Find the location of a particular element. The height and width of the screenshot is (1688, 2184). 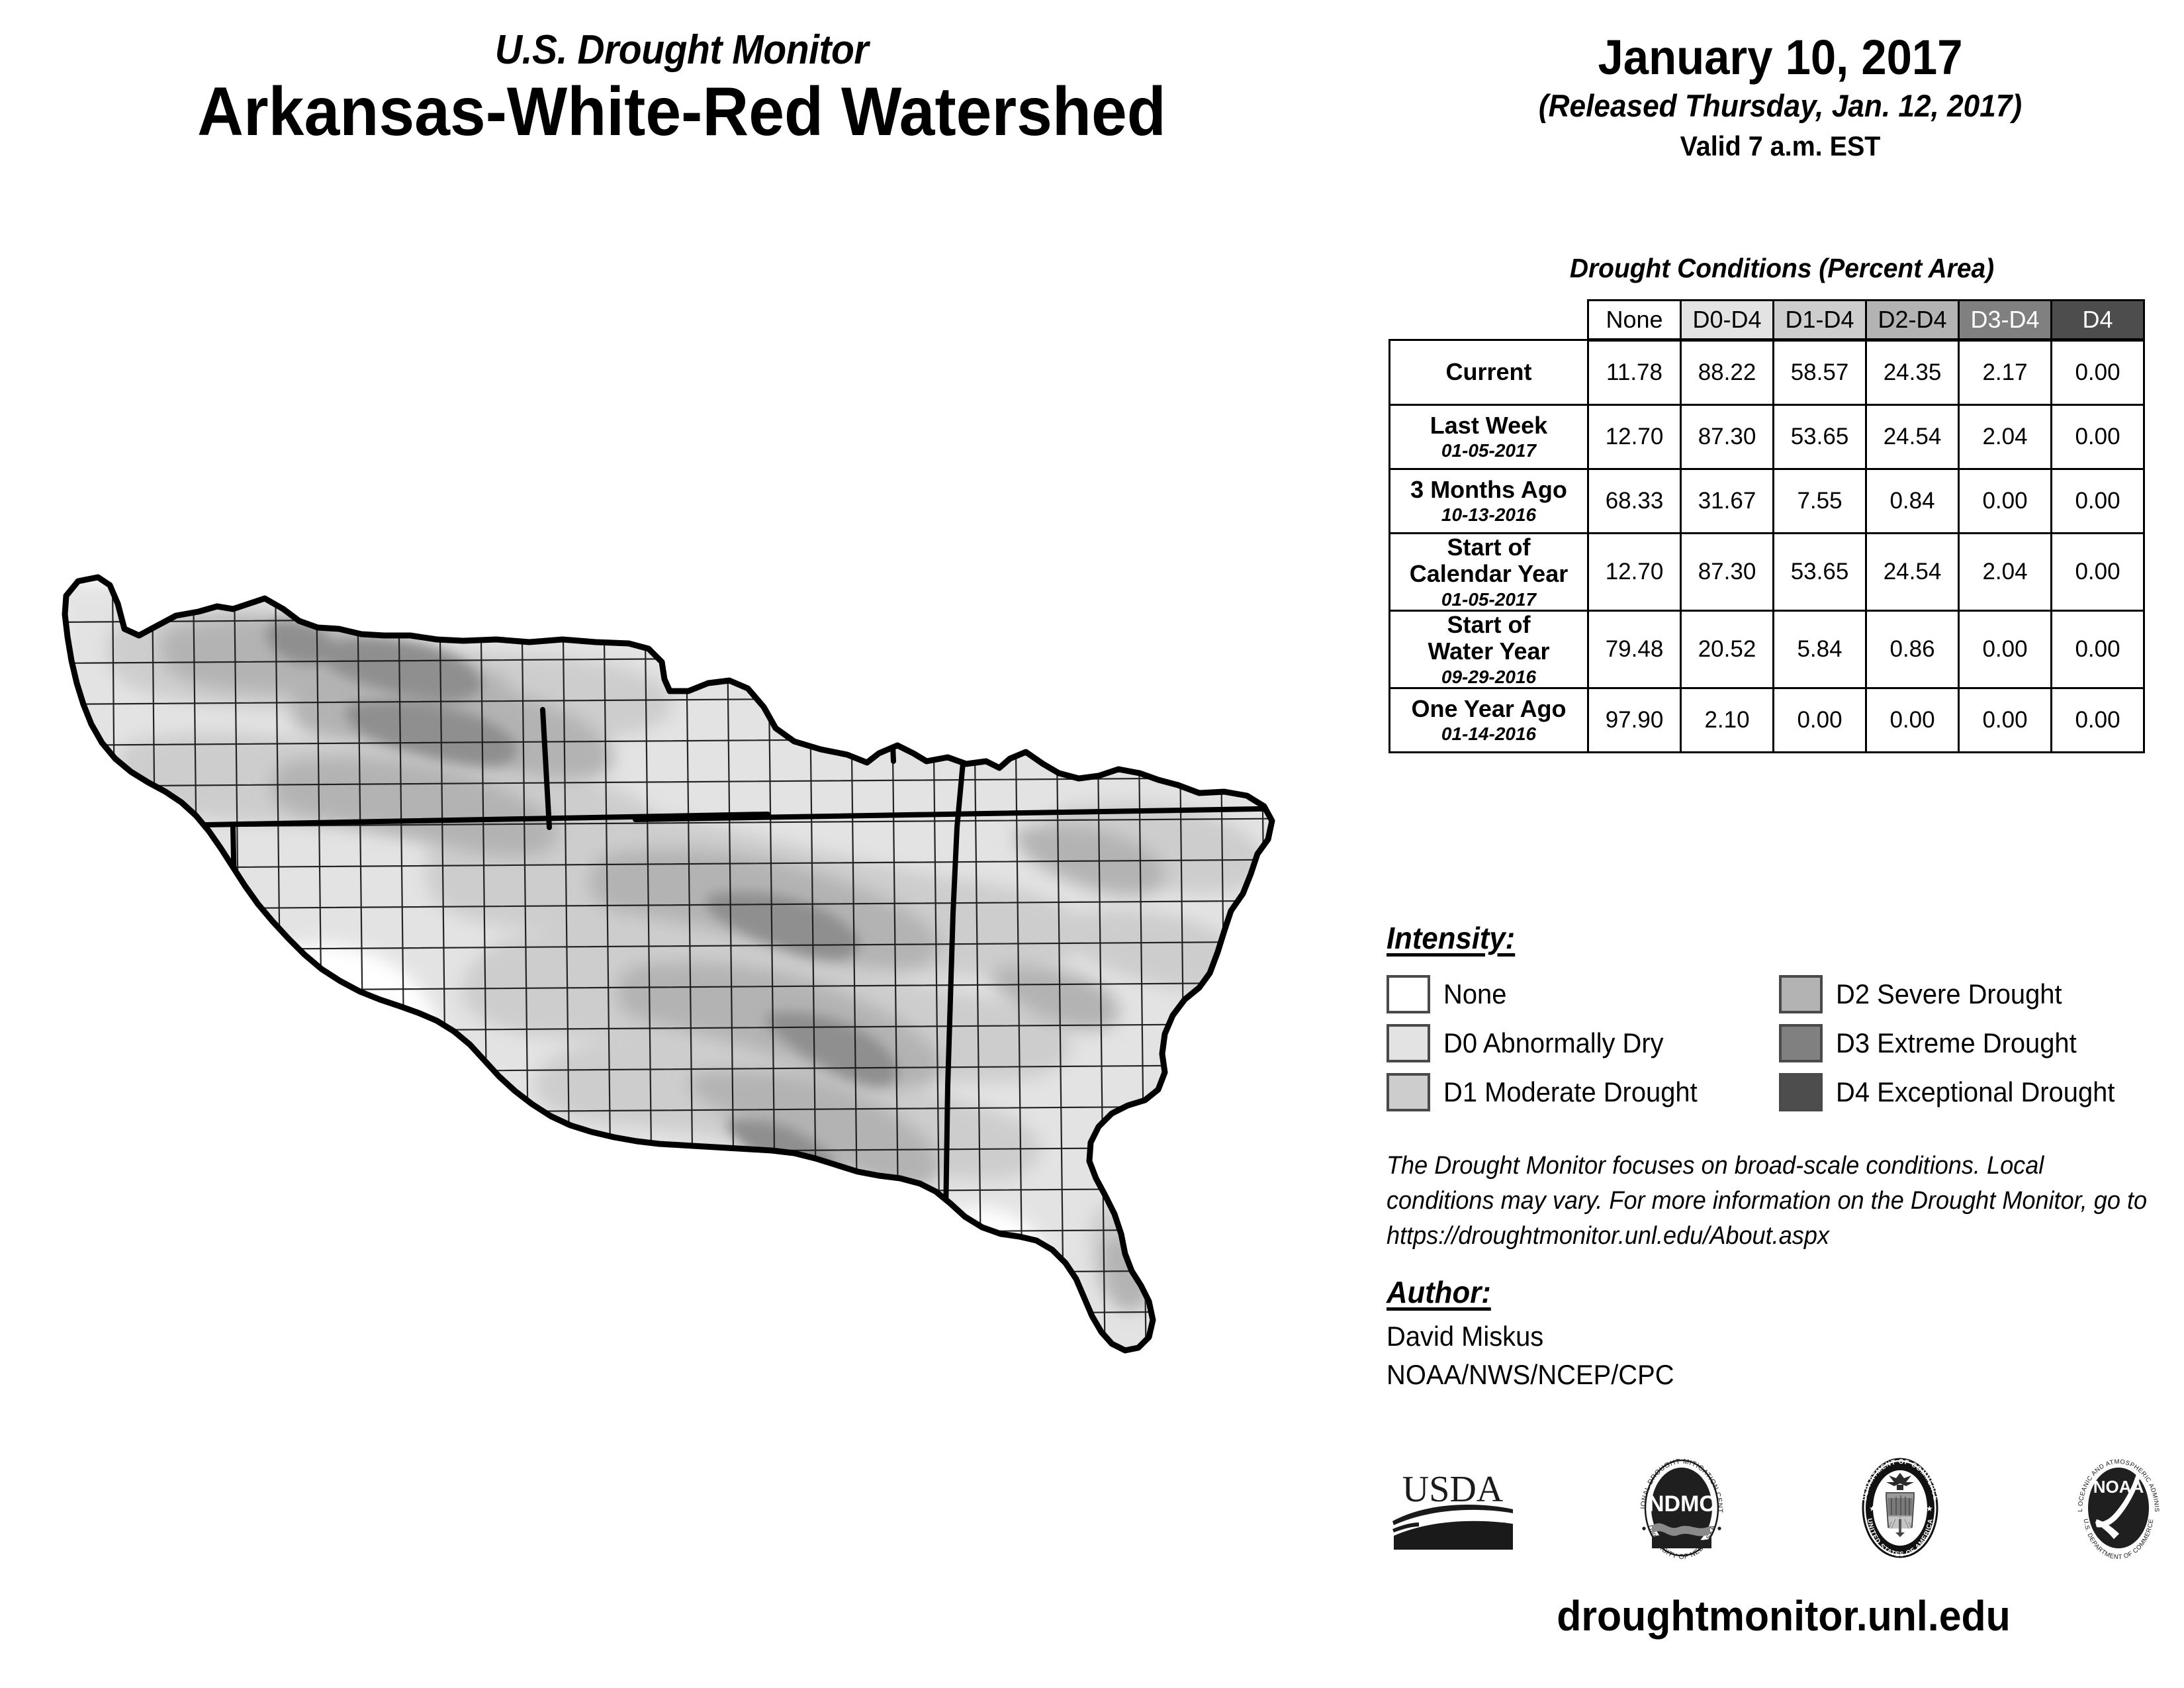

cell-r4-c1: 20.52 is located at coordinates (1727, 649).